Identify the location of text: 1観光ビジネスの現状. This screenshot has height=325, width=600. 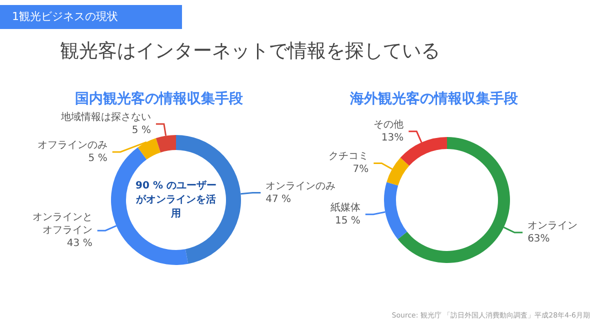
(91, 17).